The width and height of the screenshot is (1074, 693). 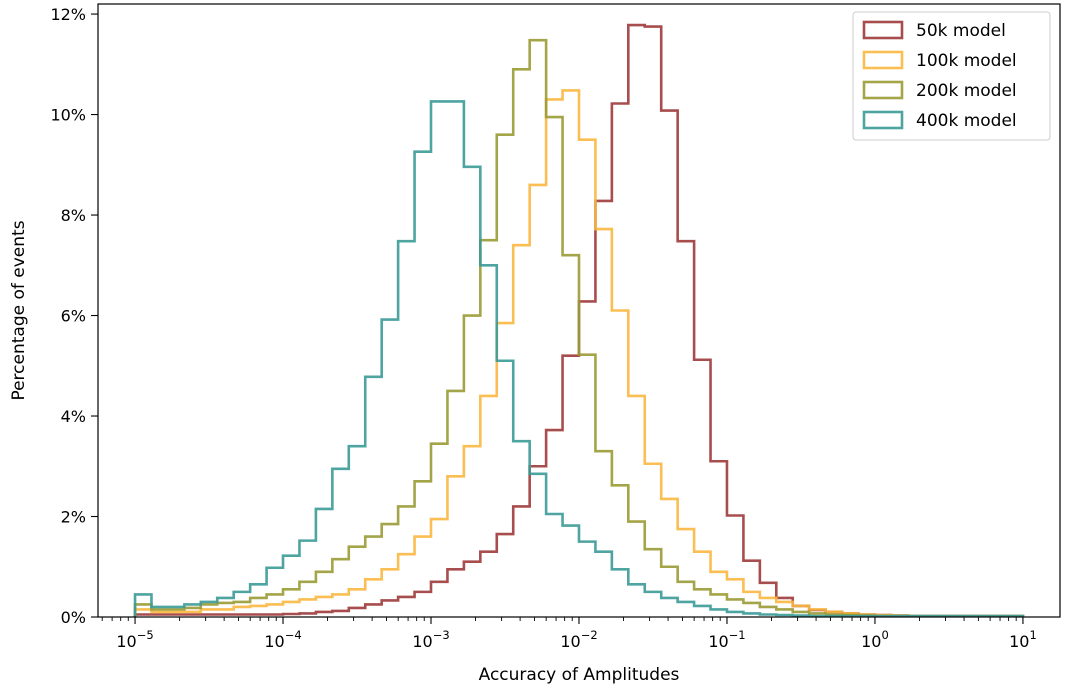 I want to click on legend: 50k model 100k model 200k model 400k model, so click(x=951, y=76).